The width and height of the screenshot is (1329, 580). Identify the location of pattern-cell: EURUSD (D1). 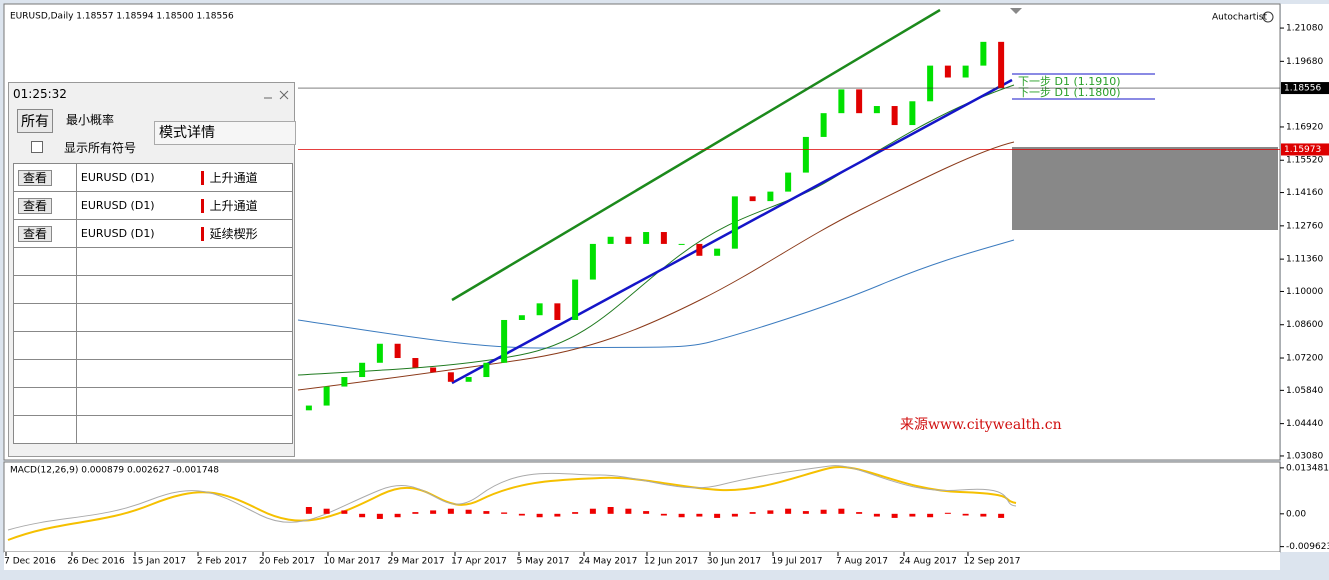
(136, 177).